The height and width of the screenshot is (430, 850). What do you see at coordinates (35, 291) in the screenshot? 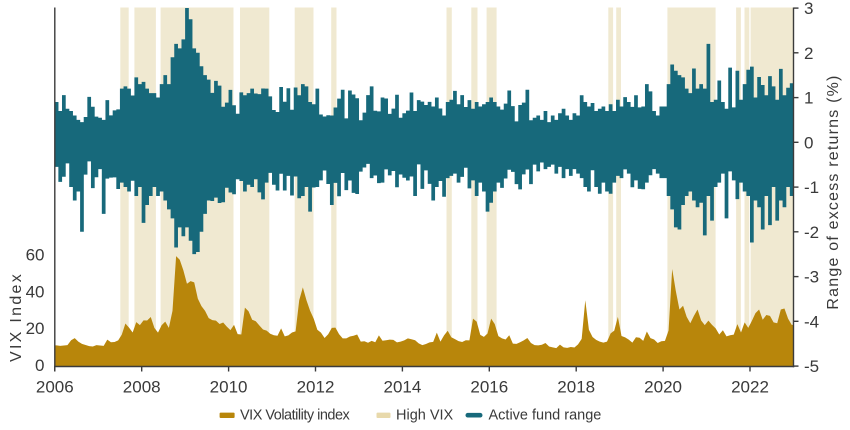
I see `svg-text: 40` at bounding box center [35, 291].